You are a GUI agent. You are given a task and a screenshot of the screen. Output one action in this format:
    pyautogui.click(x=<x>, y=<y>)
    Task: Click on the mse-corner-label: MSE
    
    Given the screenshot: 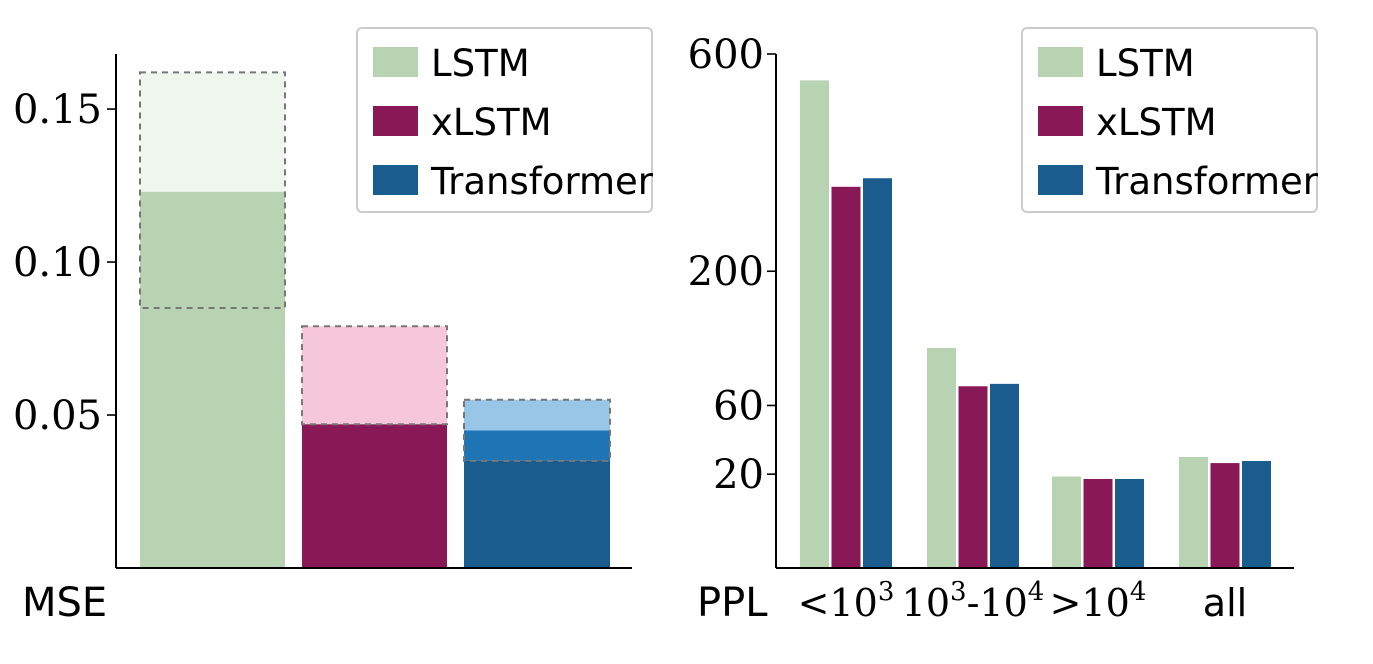 What is the action you would take?
    pyautogui.click(x=64, y=603)
    